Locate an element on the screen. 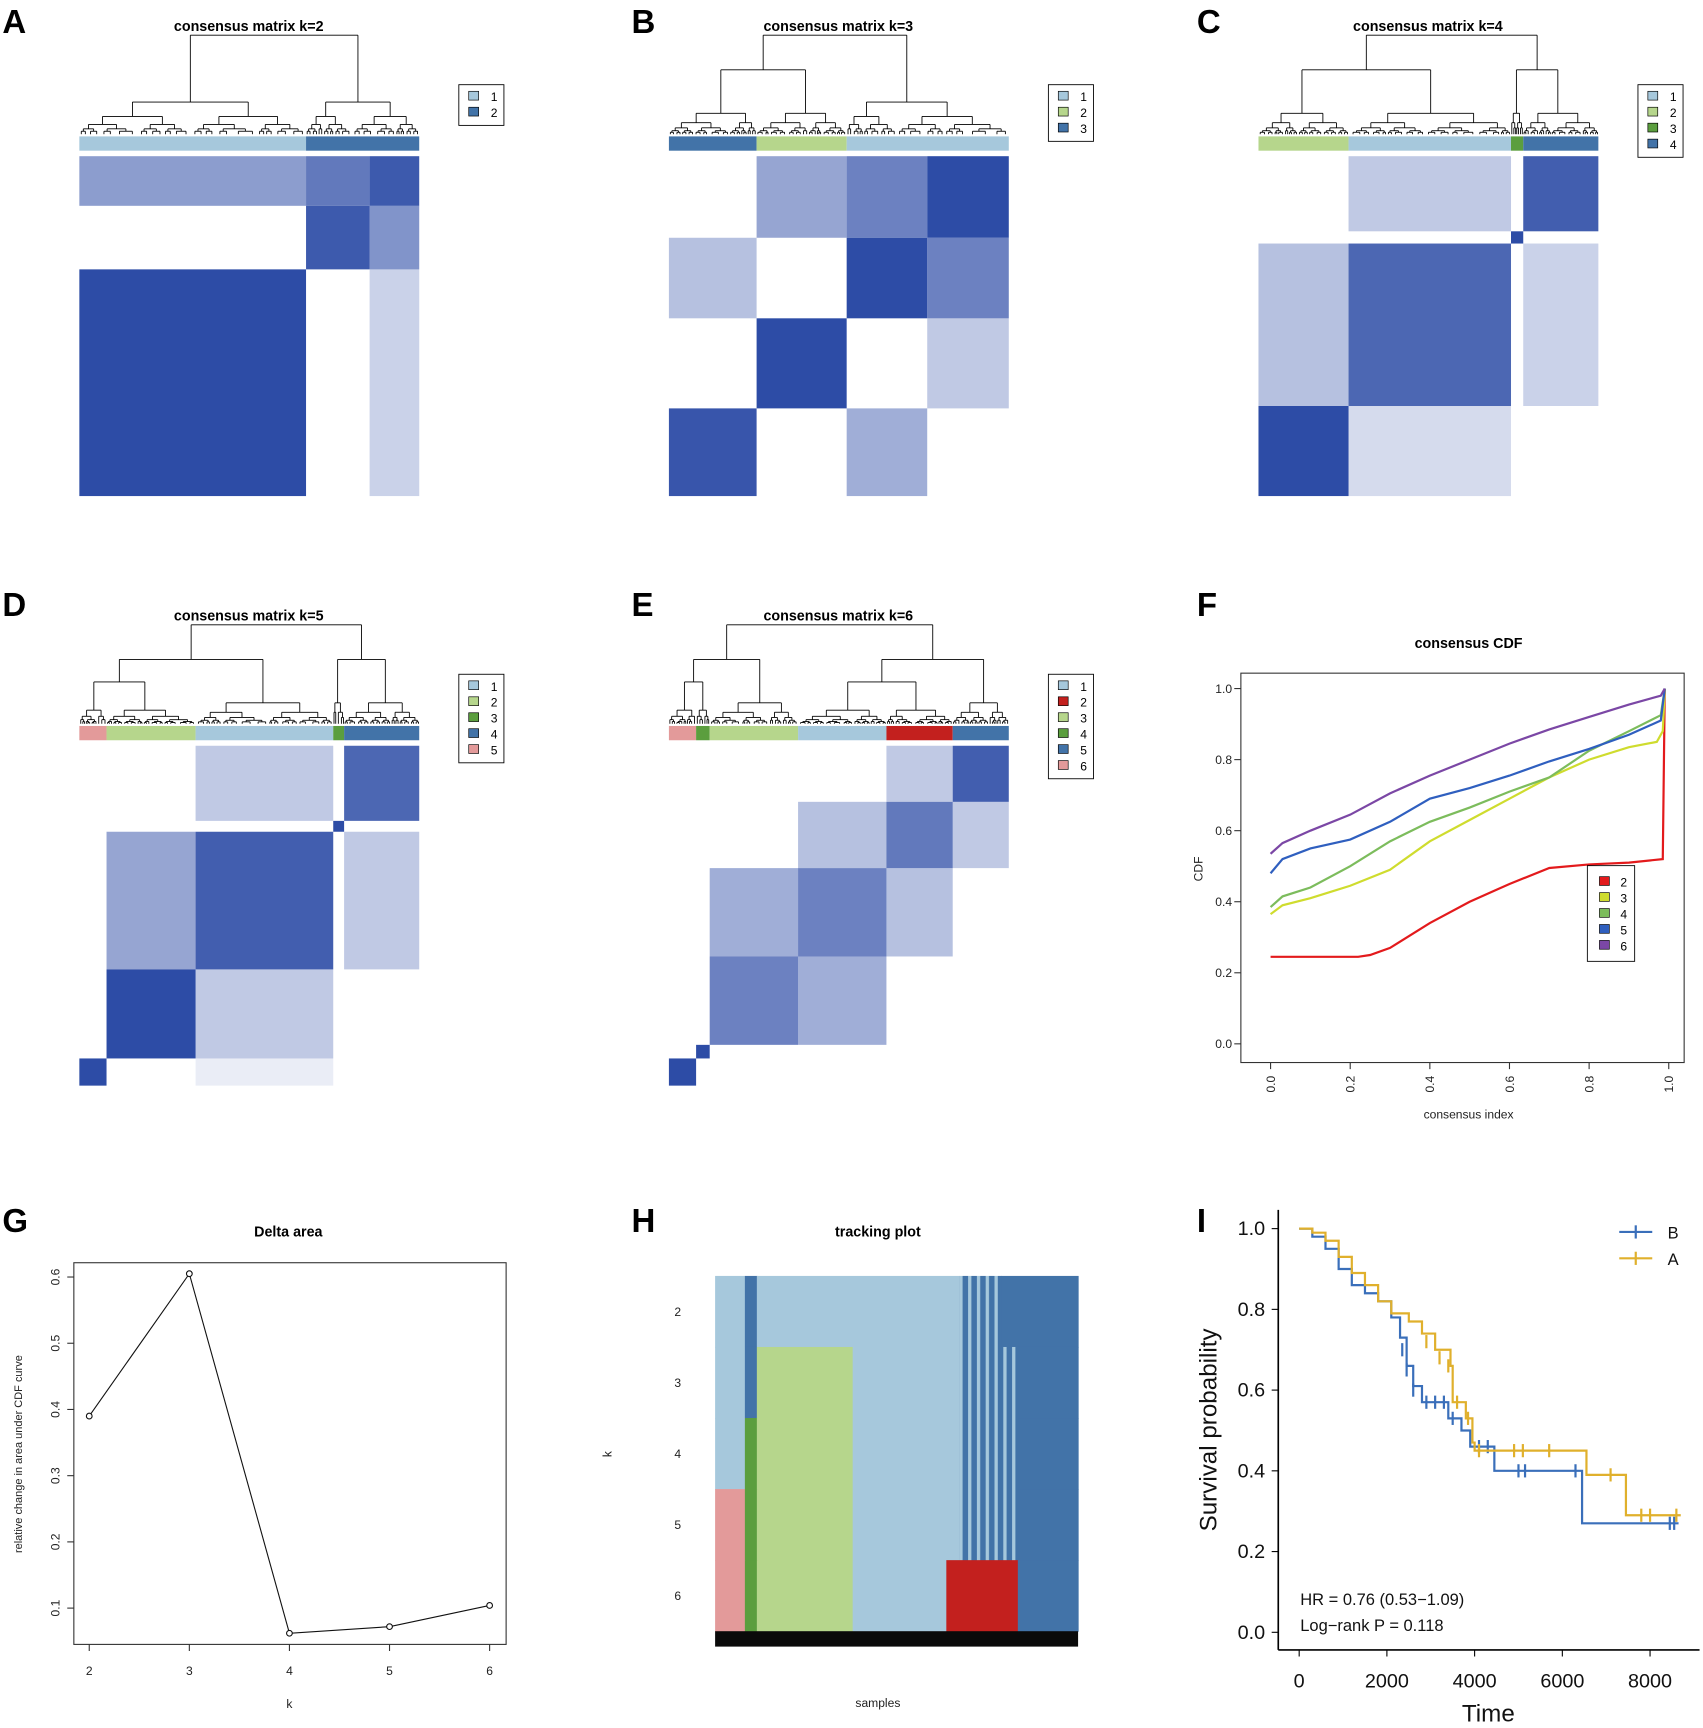 Image resolution: width=1703 pixels, height=1728 pixels. cdf-line-k3 is located at coordinates (1467, 802).